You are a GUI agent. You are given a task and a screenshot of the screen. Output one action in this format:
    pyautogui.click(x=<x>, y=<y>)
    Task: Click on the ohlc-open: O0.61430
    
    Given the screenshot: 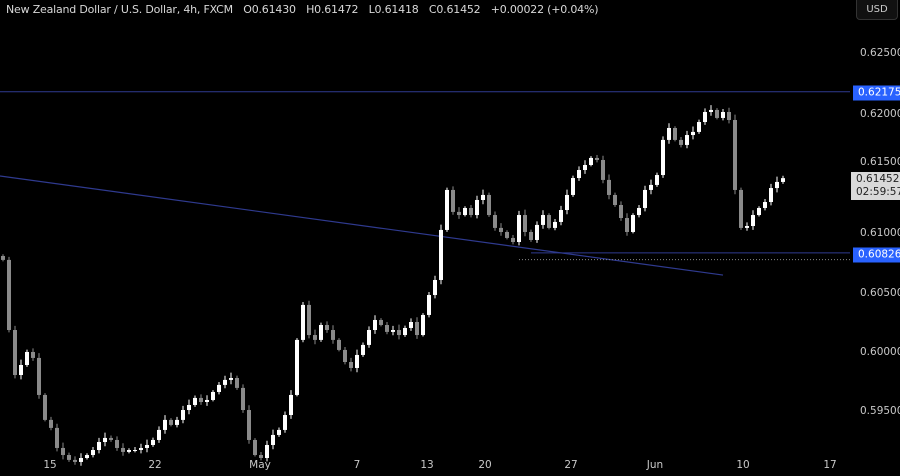 What is the action you would take?
    pyautogui.click(x=269, y=9)
    